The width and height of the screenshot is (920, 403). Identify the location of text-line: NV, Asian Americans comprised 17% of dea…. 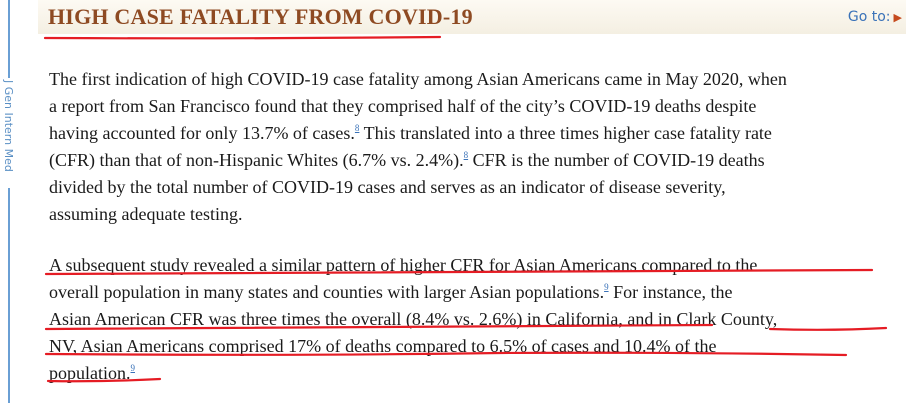
(383, 346).